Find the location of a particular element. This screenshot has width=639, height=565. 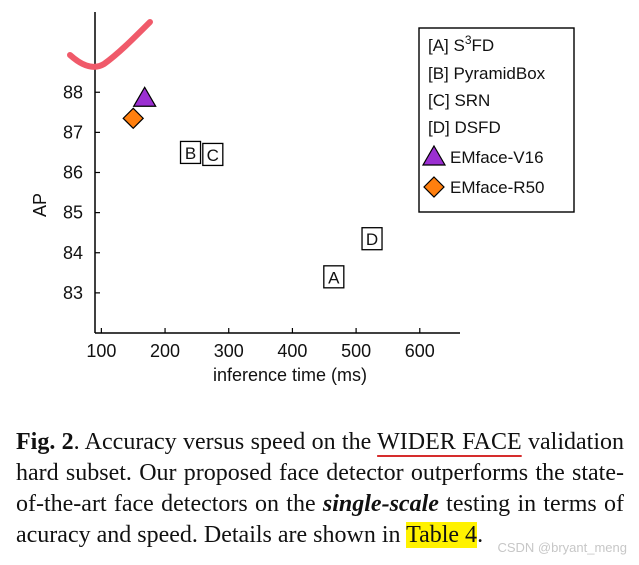

y-axis-label: AP is located at coordinates (40, 205).